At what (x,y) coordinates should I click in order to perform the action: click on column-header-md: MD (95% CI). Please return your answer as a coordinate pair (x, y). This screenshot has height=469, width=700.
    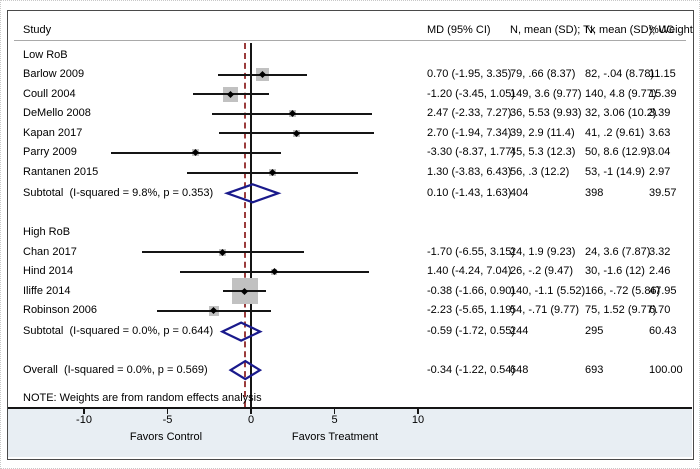
    Looking at the image, I should click on (459, 30).